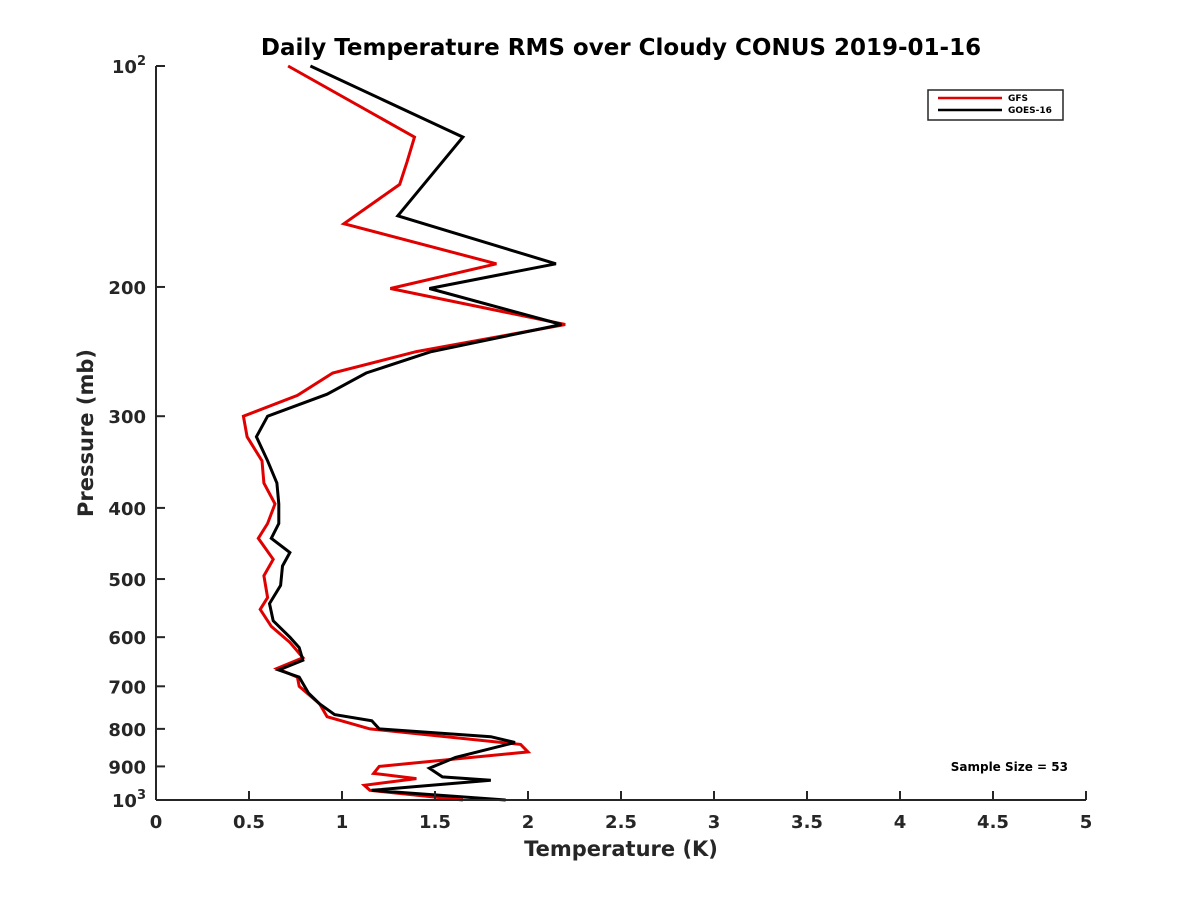  What do you see at coordinates (1030, 111) in the screenshot?
I see `legend-label: GOES-16` at bounding box center [1030, 111].